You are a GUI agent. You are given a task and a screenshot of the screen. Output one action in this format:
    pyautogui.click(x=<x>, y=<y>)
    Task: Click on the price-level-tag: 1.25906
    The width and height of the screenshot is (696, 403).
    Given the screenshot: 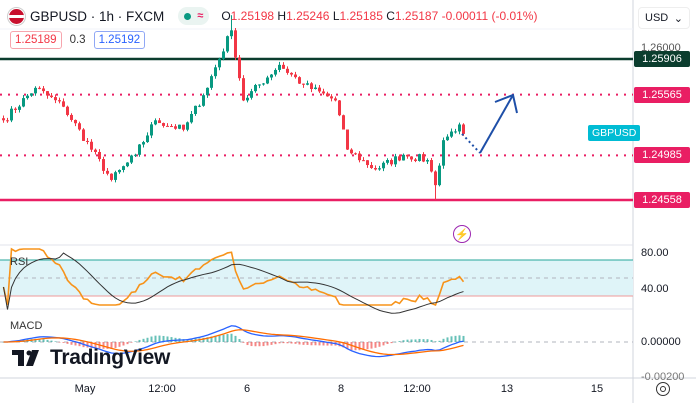 What is the action you would take?
    pyautogui.click(x=662, y=59)
    